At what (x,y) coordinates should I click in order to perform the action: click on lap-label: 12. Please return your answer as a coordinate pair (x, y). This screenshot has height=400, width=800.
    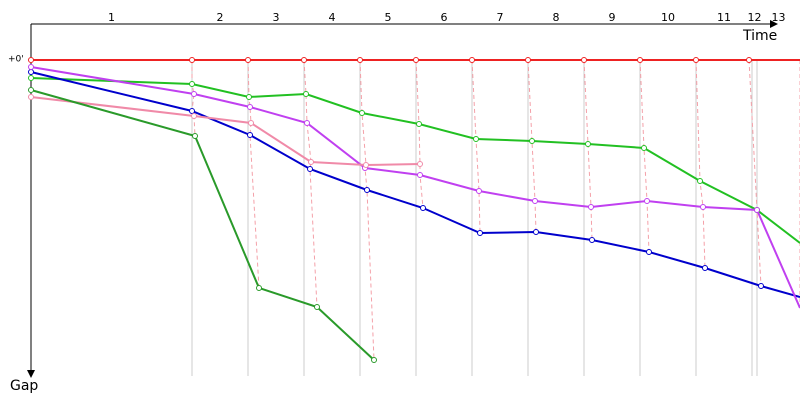
    Looking at the image, I should click on (755, 17).